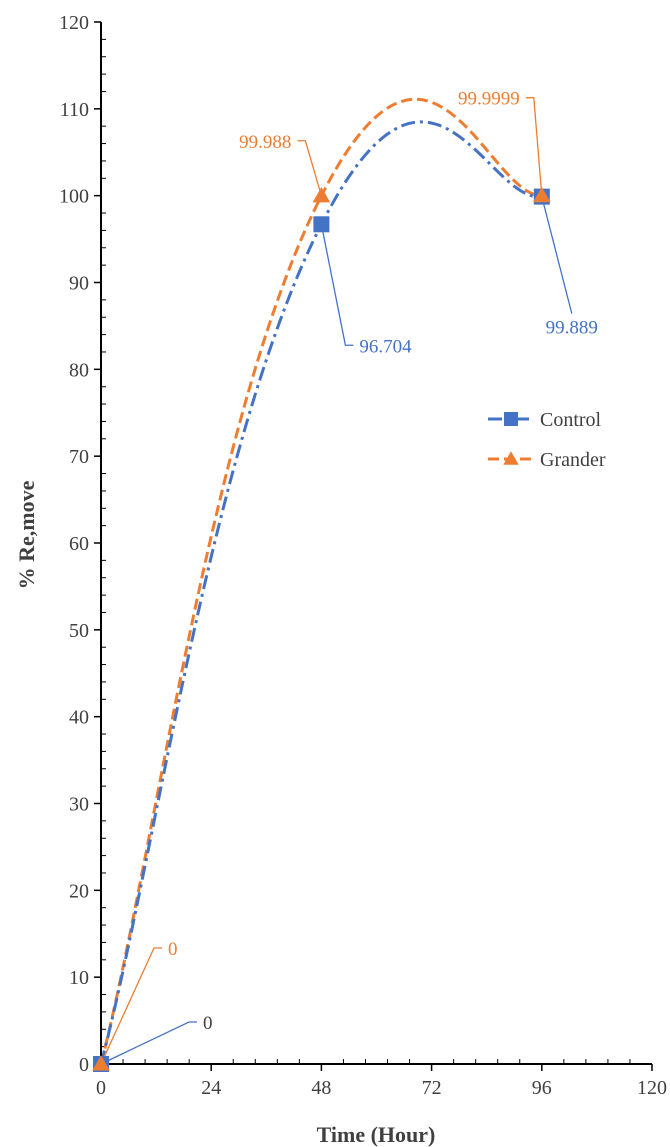 This screenshot has height=1147, width=670. What do you see at coordinates (265, 142) in the screenshot?
I see `data-label-grander-1: 99.988` at bounding box center [265, 142].